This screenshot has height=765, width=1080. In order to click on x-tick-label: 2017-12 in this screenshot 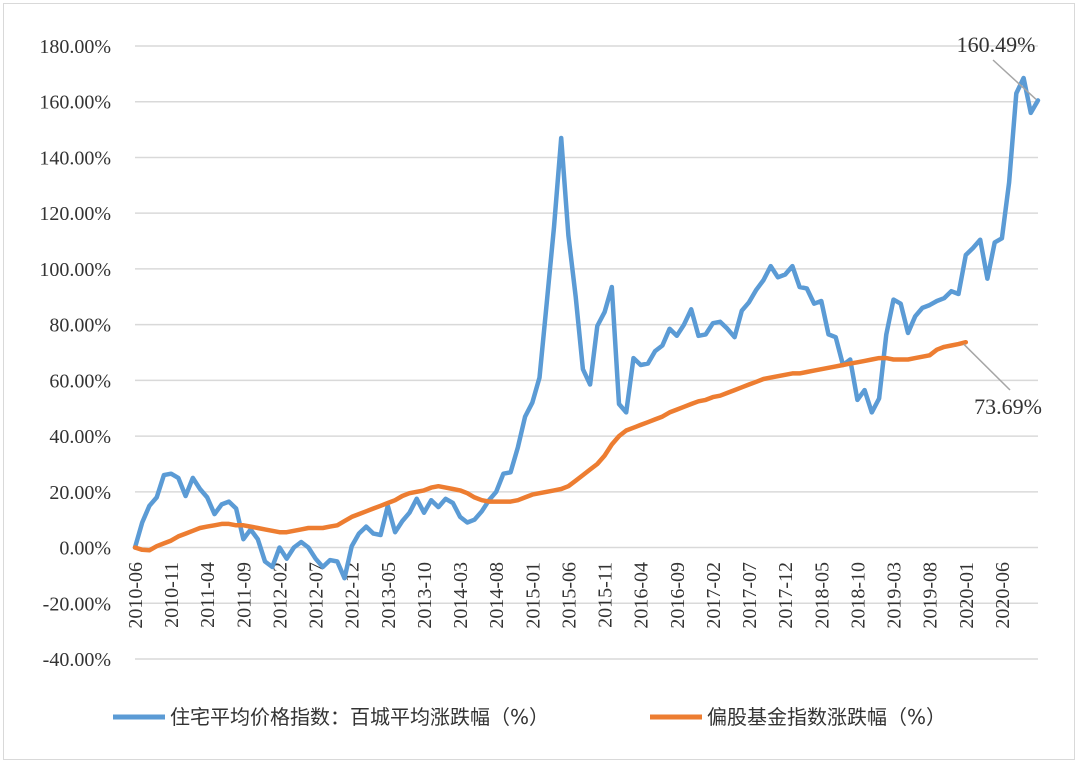, I will do `click(786, 595)`.